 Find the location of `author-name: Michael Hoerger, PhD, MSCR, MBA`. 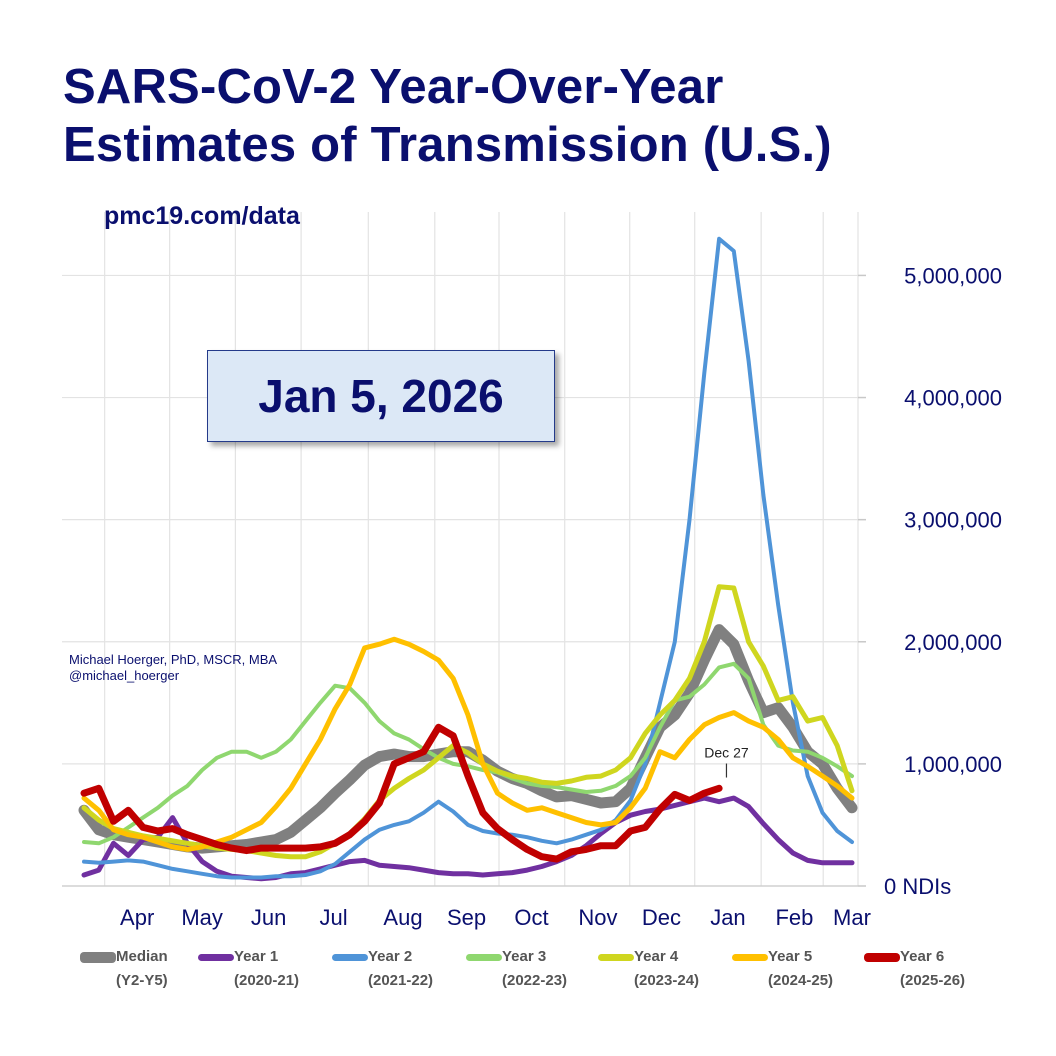

author-name: Michael Hoerger, PhD, MSCR, MBA is located at coordinates (173, 659).